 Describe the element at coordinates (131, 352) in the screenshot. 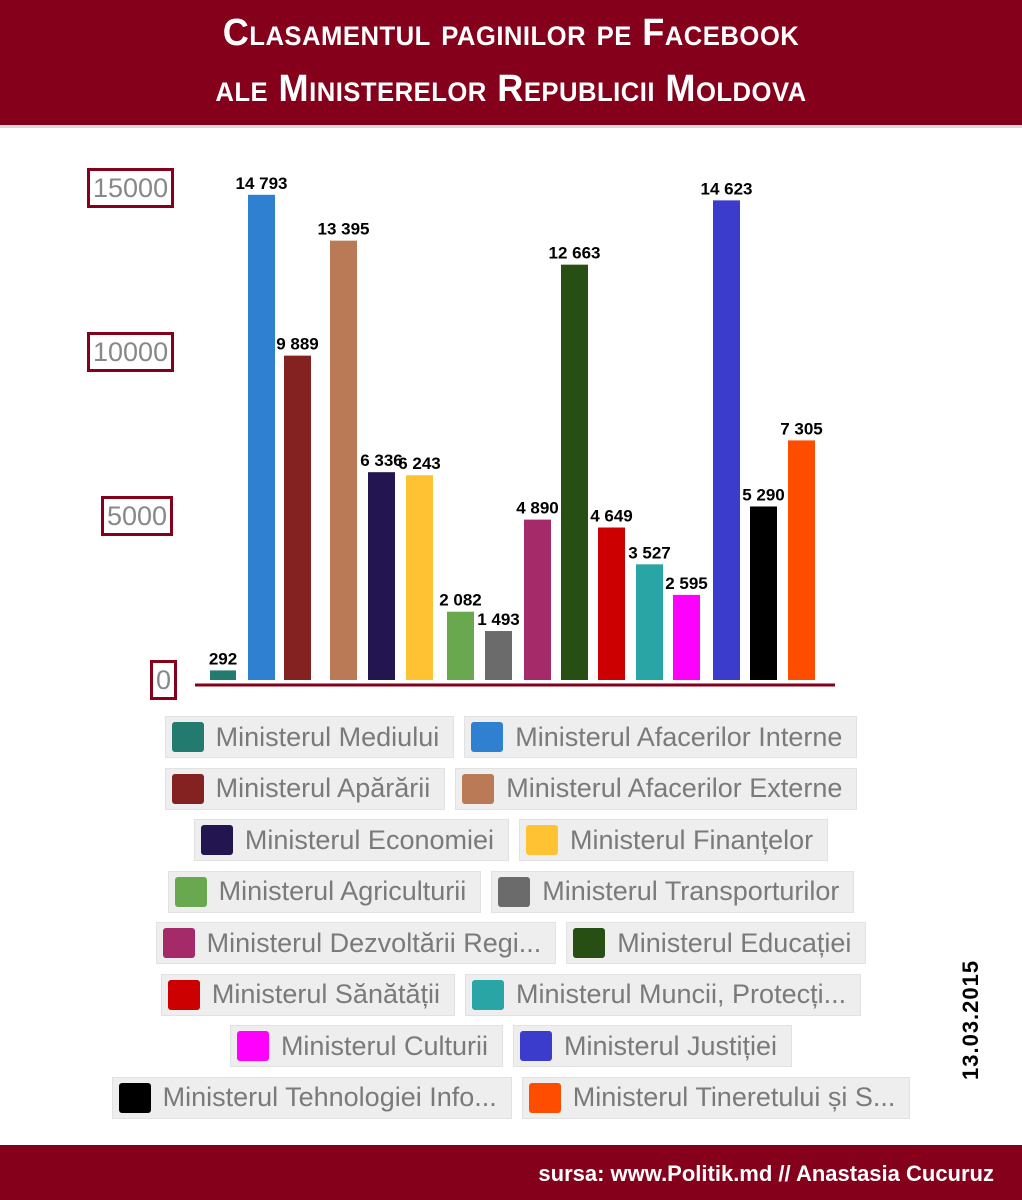

I see `y-tick-10000: 10000` at that location.